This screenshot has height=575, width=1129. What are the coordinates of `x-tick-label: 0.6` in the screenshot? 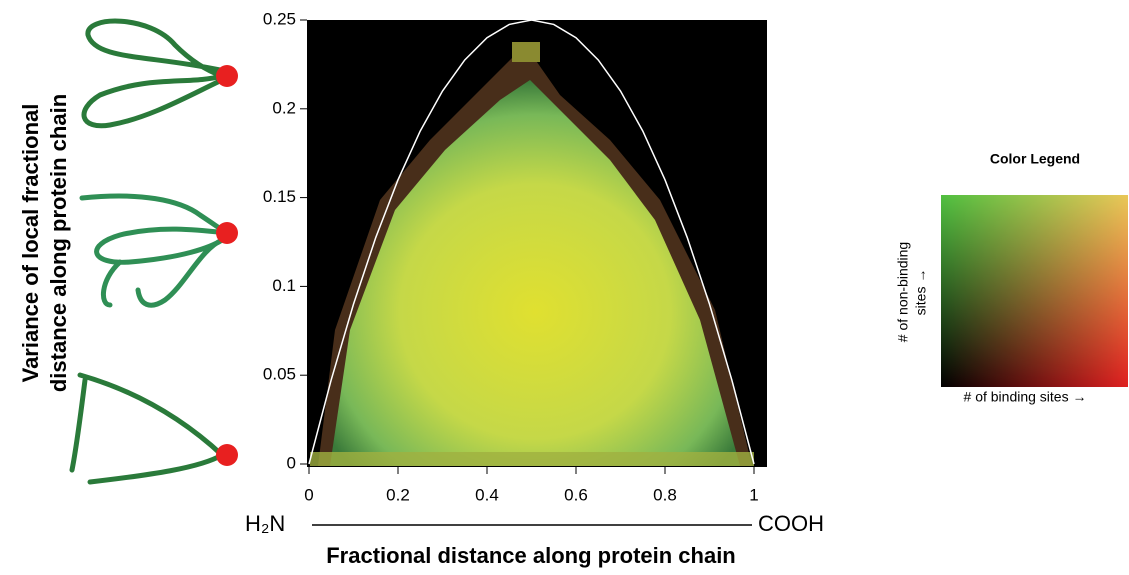 It's located at (576, 494).